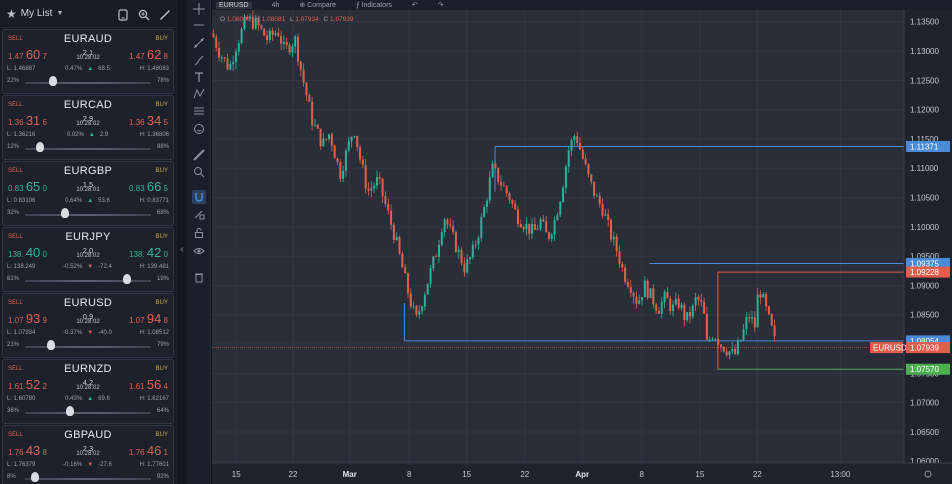 The height and width of the screenshot is (484, 952). What do you see at coordinates (13, 213) in the screenshot?
I see `sentiment-left-percent: 32%` at bounding box center [13, 213].